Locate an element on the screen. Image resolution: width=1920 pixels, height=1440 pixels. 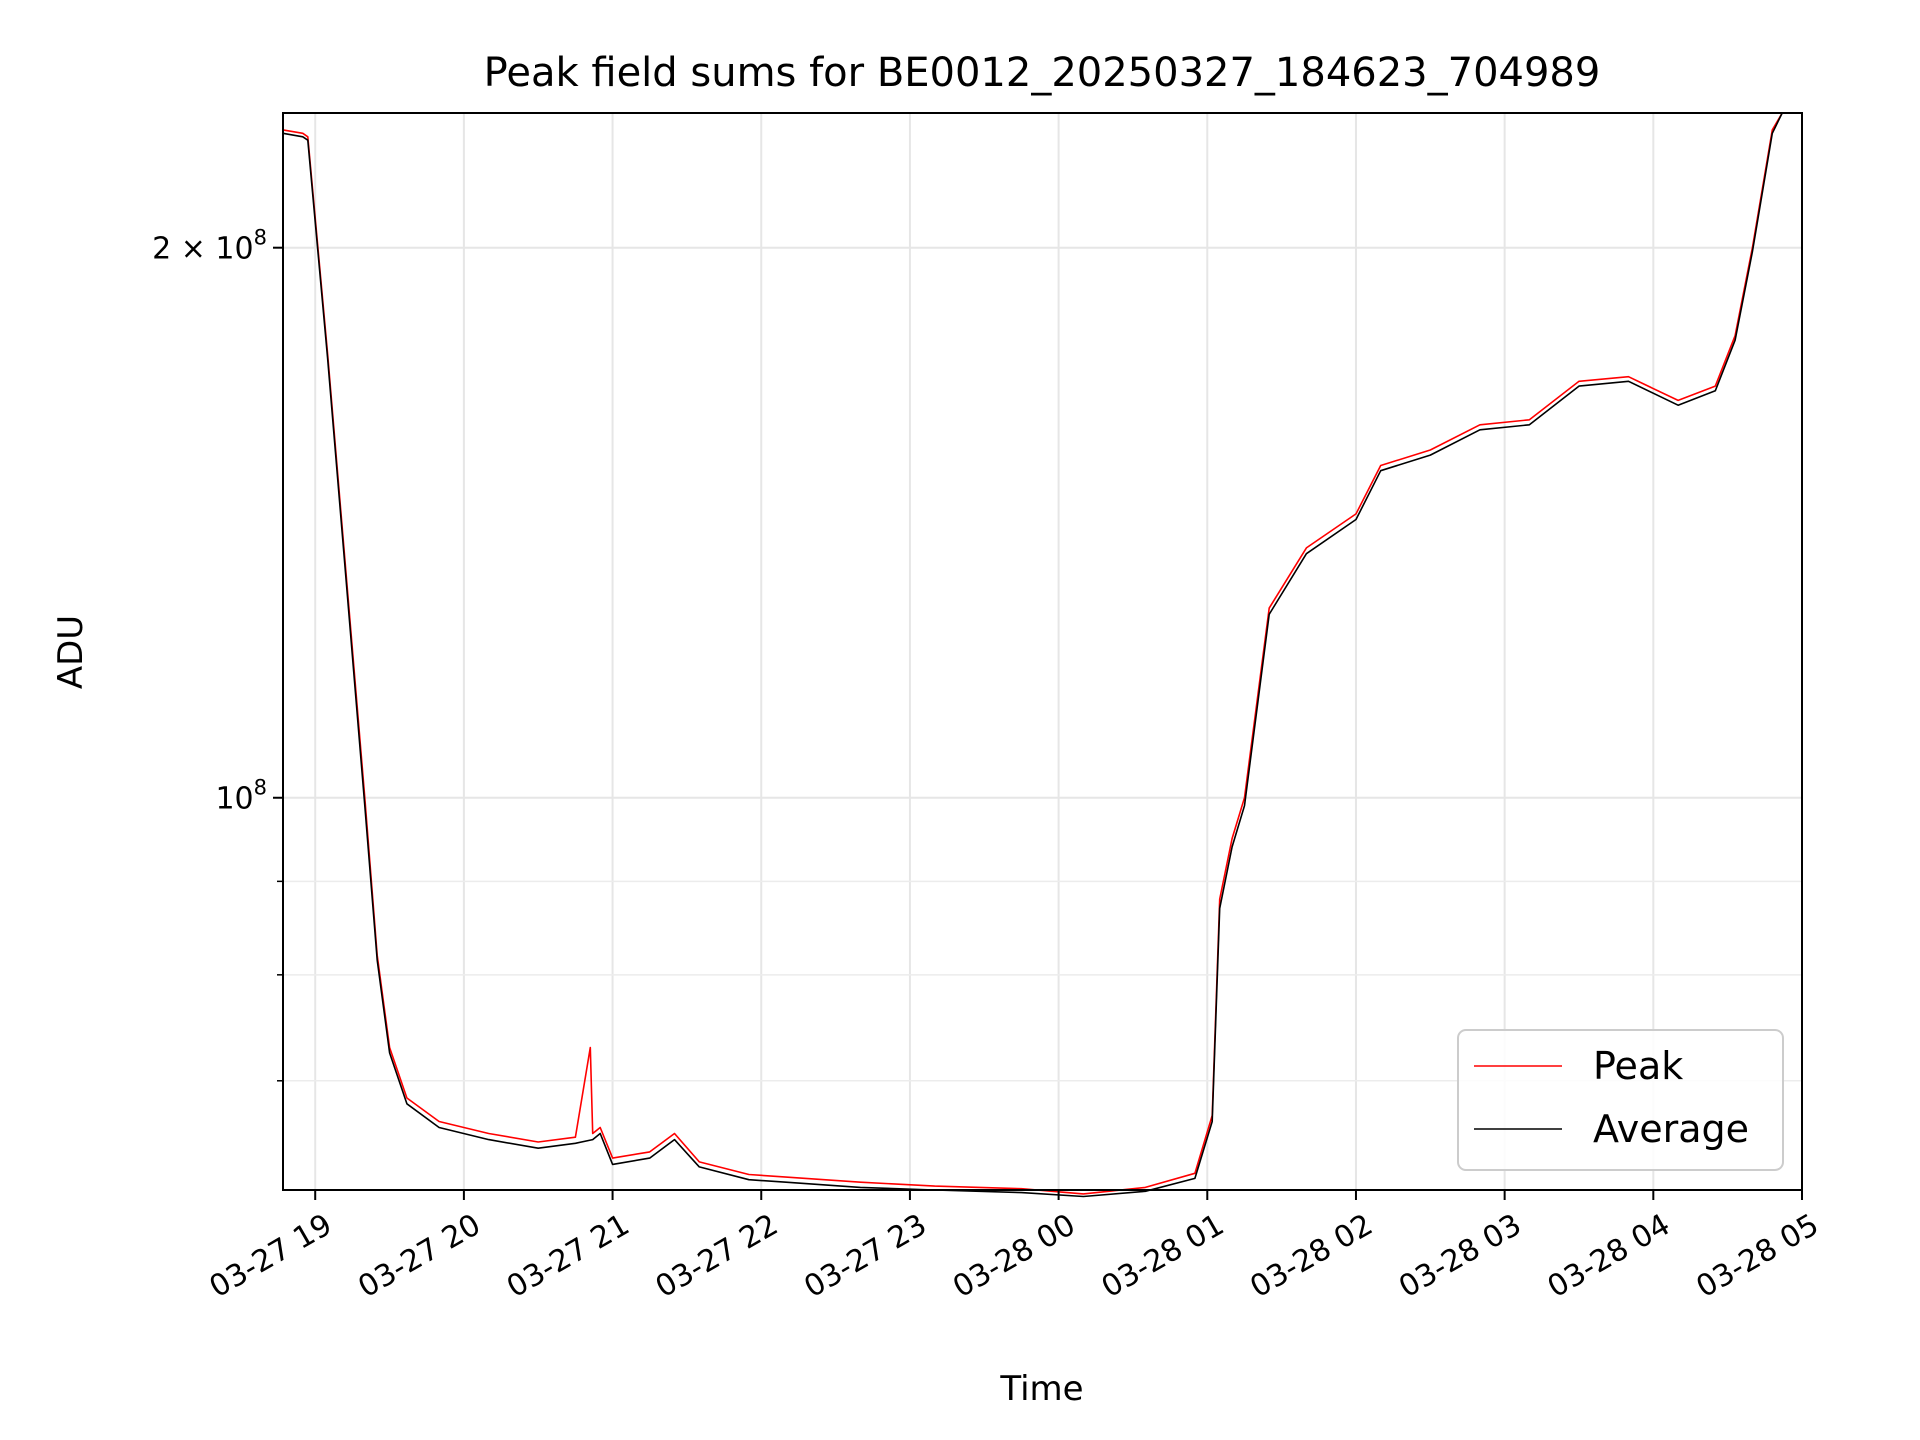
y-tick-label: 2 × 108 is located at coordinates (209, 246).